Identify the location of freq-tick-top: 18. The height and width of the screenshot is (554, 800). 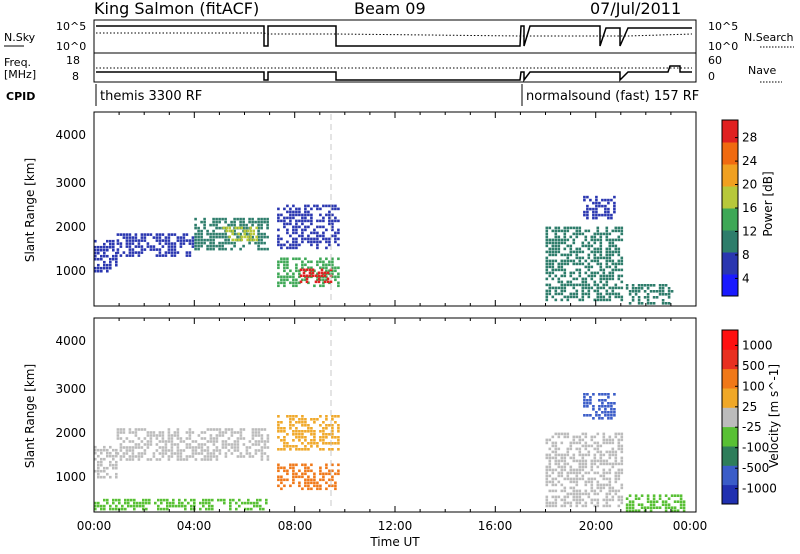
(73, 60).